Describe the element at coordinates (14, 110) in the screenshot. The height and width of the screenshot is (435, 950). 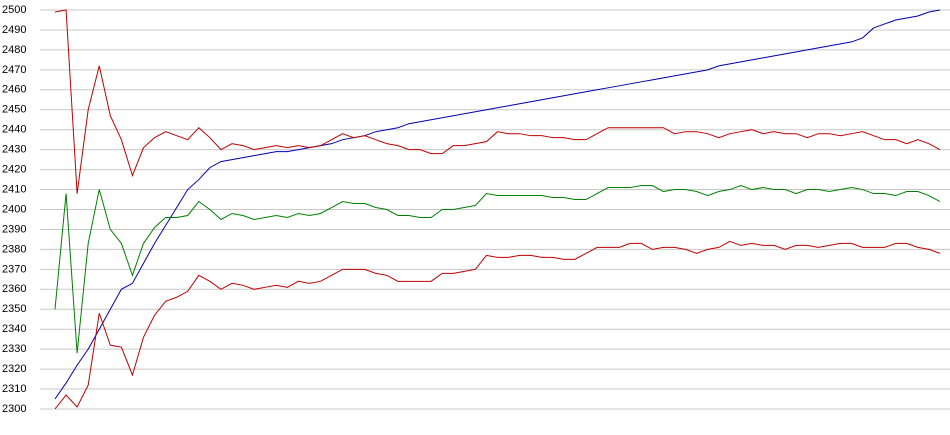
I see `y-tick-label: 2450` at that location.